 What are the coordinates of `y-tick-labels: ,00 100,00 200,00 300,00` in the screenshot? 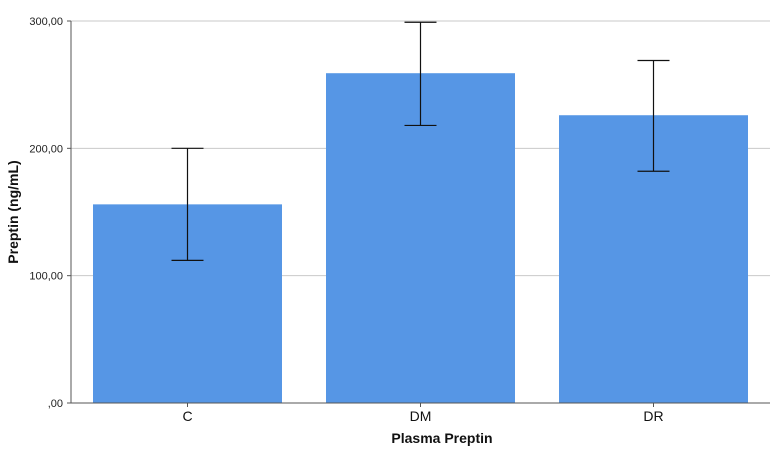 It's located at (46, 213).